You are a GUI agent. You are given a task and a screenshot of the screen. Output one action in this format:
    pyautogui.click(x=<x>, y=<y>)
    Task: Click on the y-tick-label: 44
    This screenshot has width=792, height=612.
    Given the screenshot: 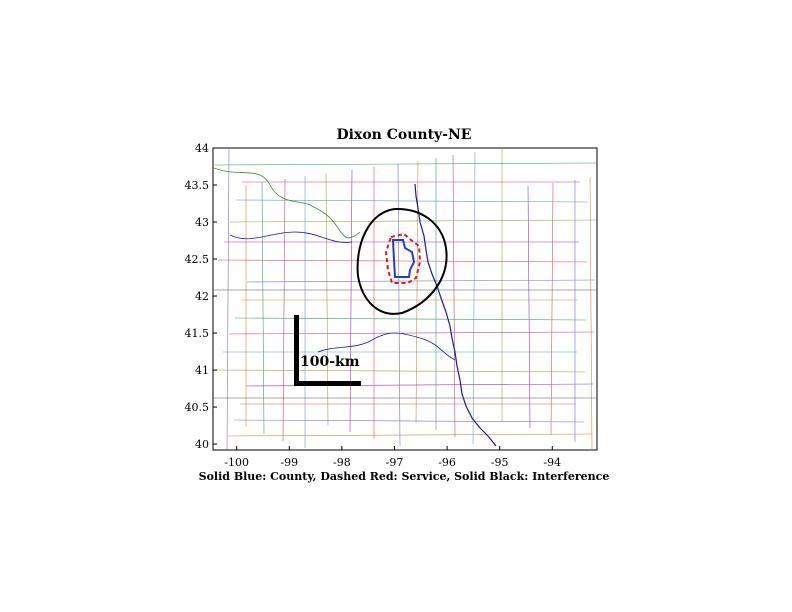 What is the action you would take?
    pyautogui.click(x=202, y=148)
    